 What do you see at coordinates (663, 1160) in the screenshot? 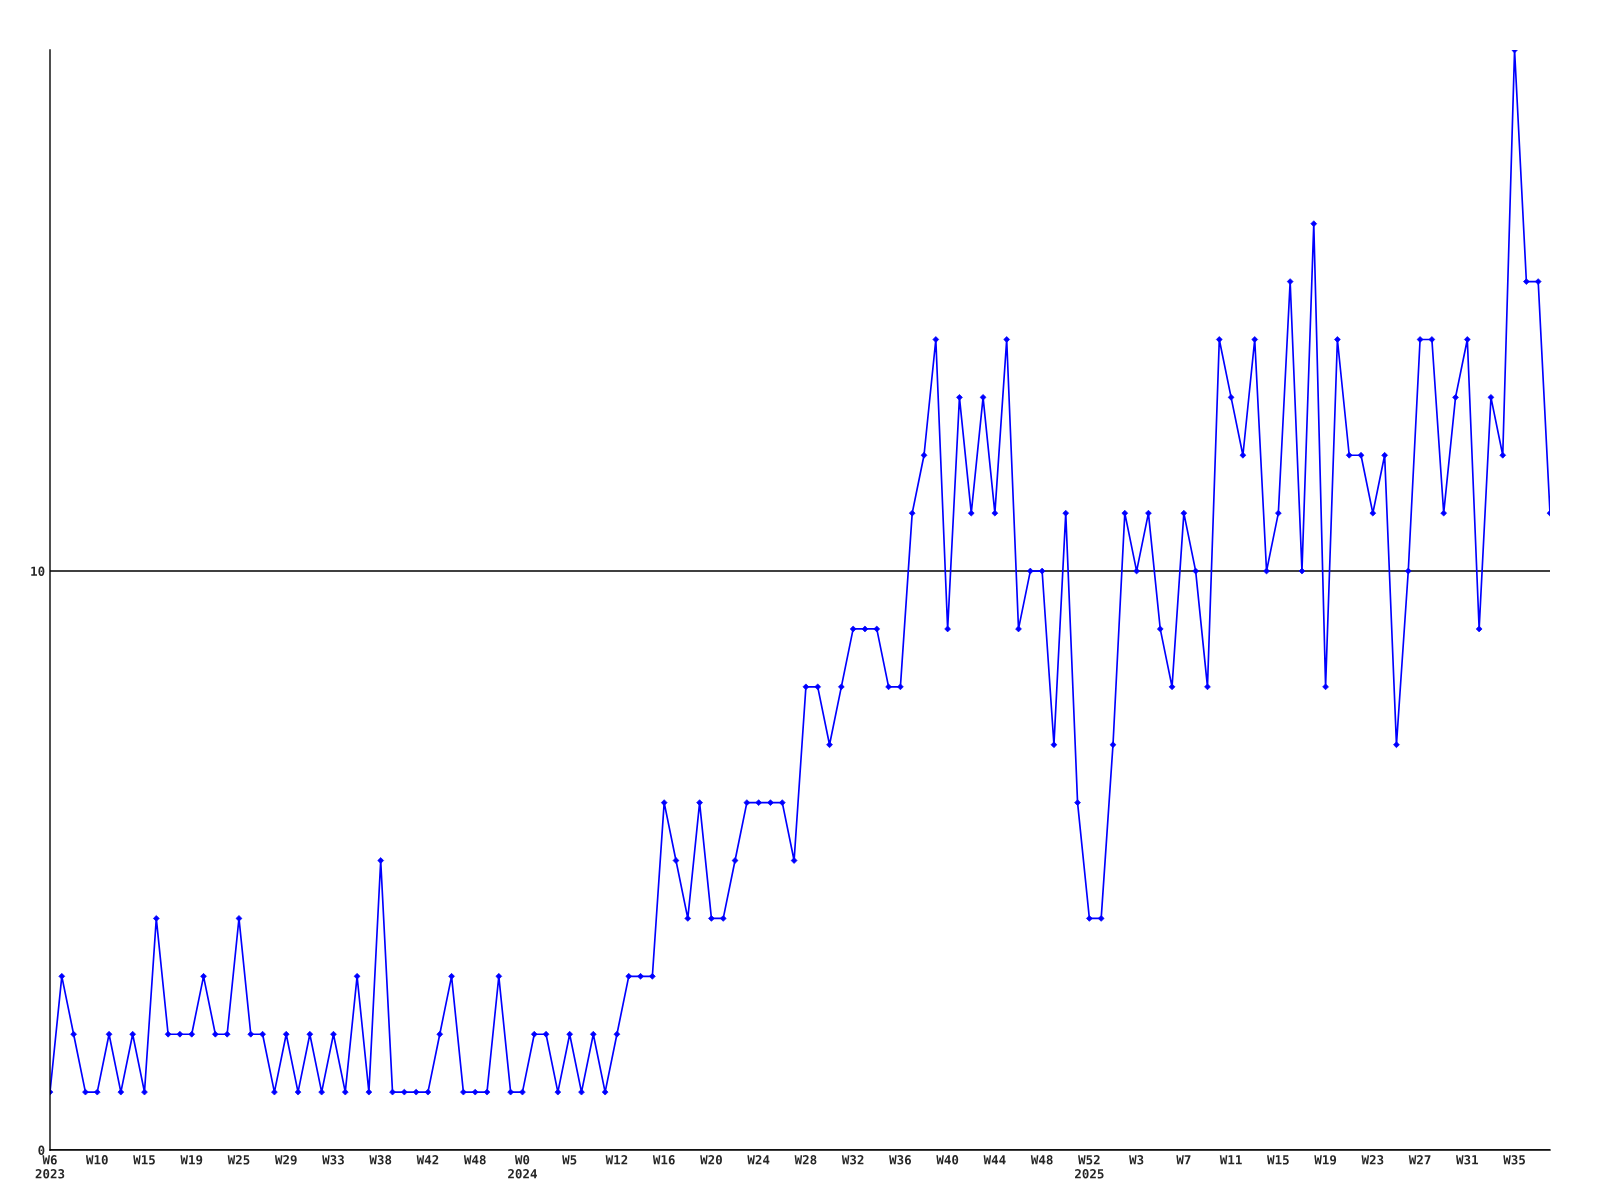
I see `x-tick-label: W16` at bounding box center [663, 1160].